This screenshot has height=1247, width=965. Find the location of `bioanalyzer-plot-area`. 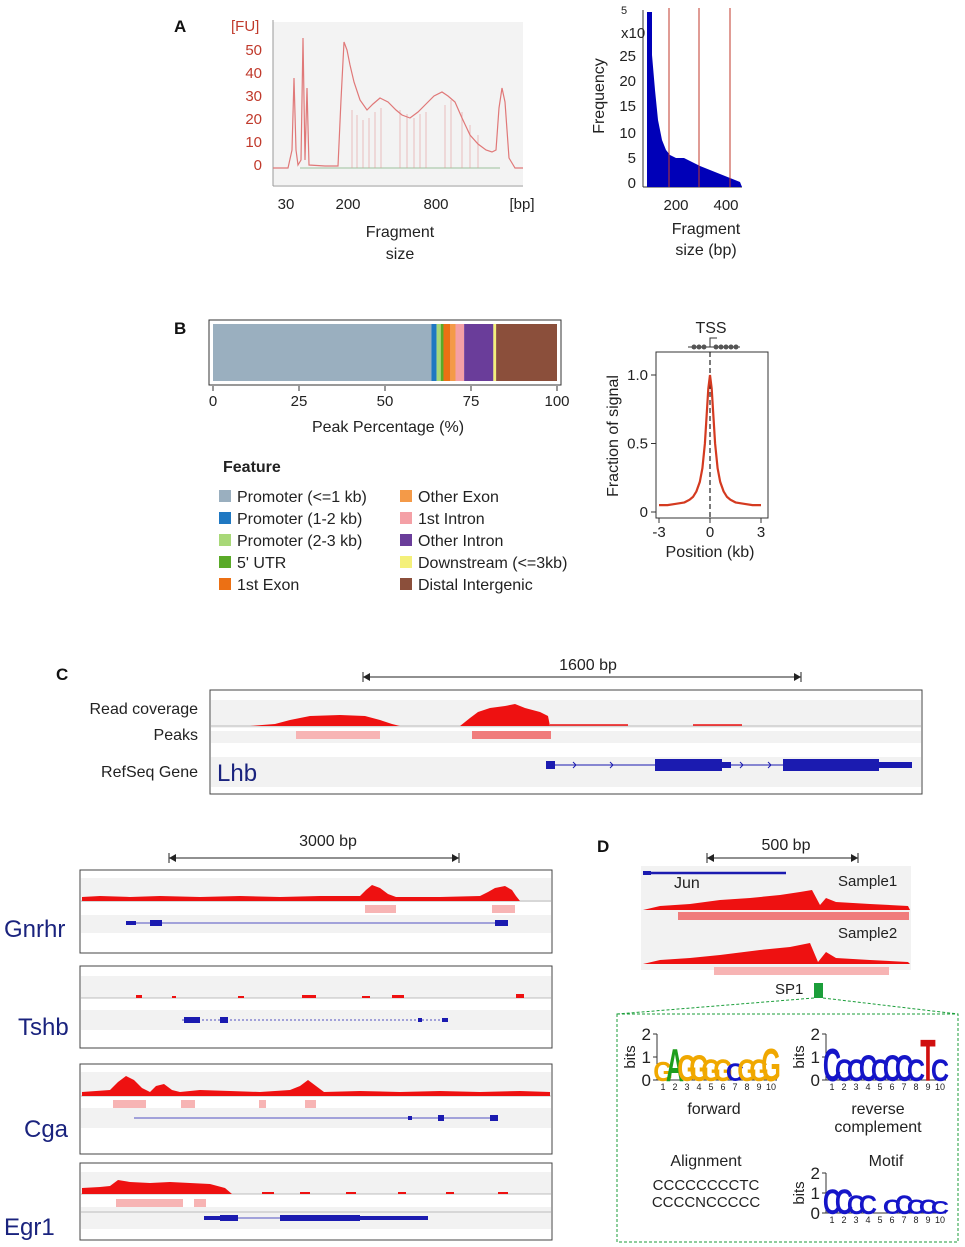

bioanalyzer-plot-area is located at coordinates (398, 103).